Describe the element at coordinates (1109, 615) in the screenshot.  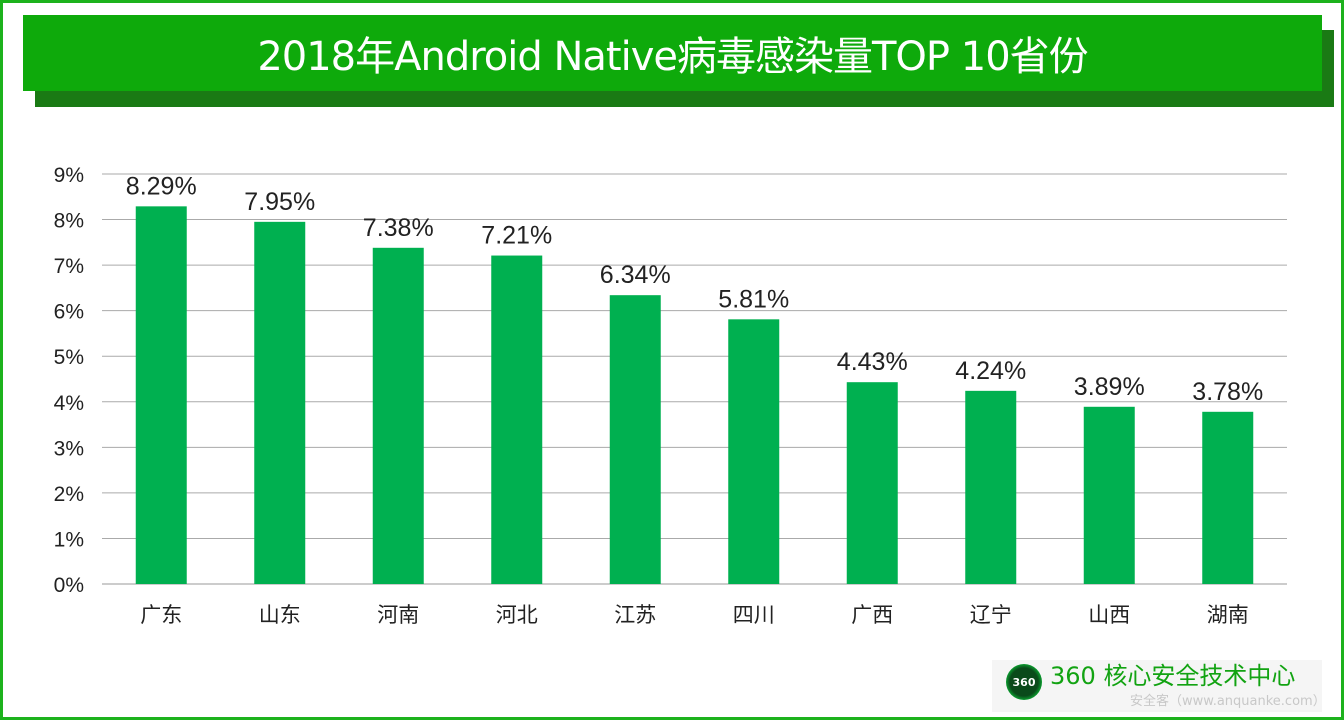
I see `x-tick-label: 山西` at that location.